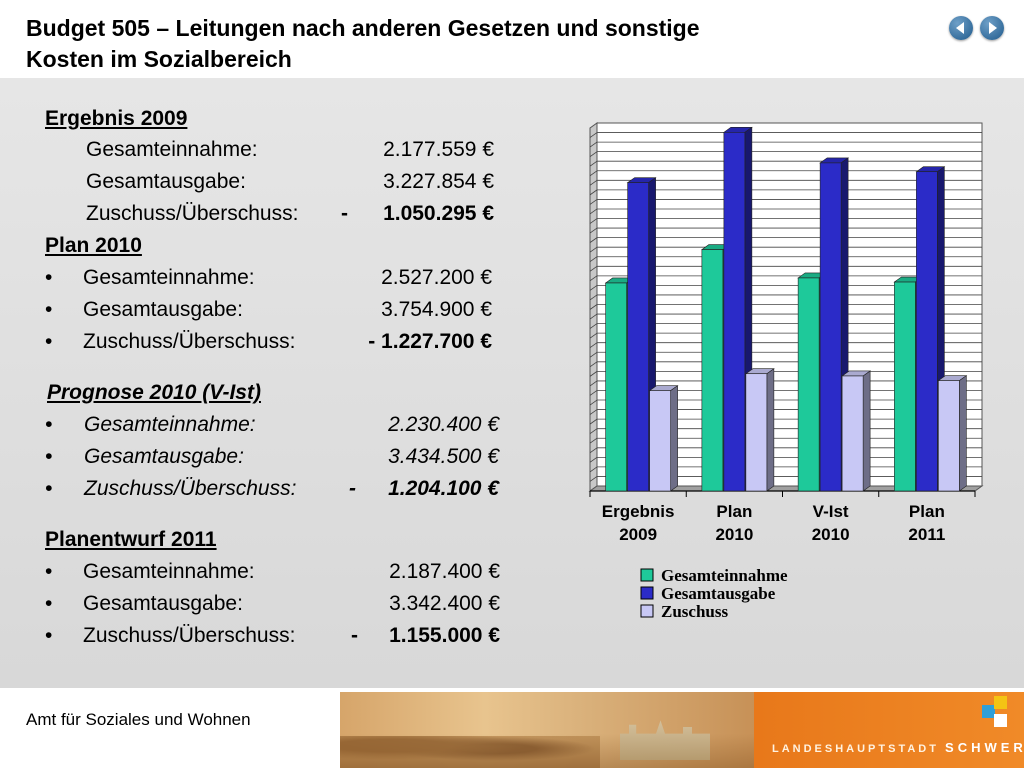 The height and width of the screenshot is (768, 1024). I want to click on legend-label: Gesamteinnahme, so click(724, 575).